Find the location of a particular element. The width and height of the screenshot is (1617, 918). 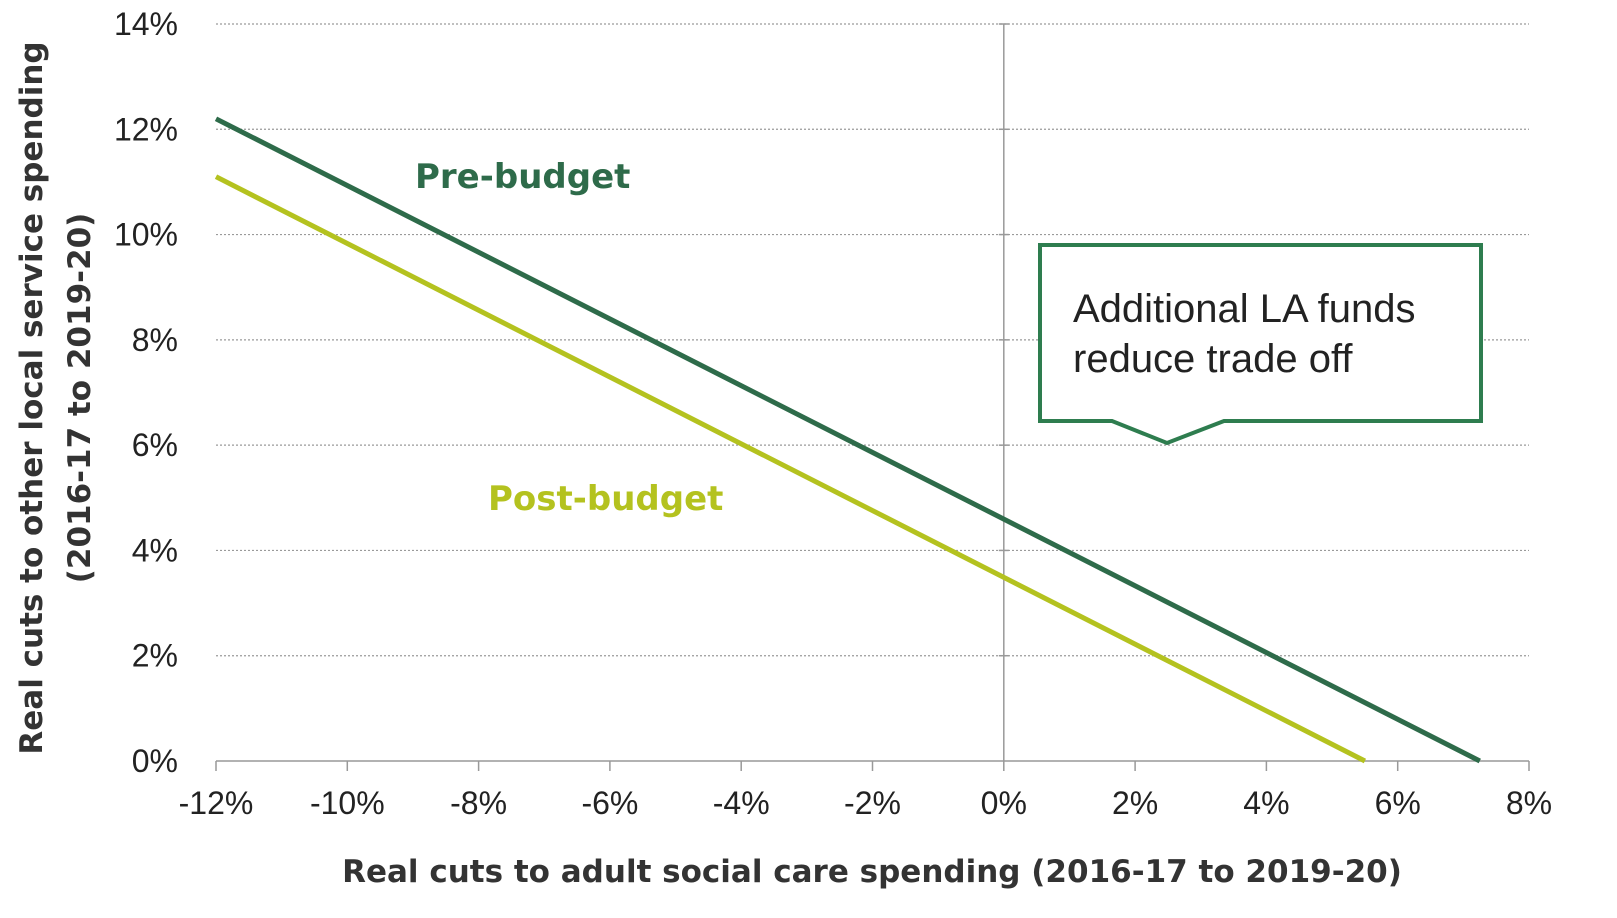

x-tick-label: 4% is located at coordinates (1266, 803).